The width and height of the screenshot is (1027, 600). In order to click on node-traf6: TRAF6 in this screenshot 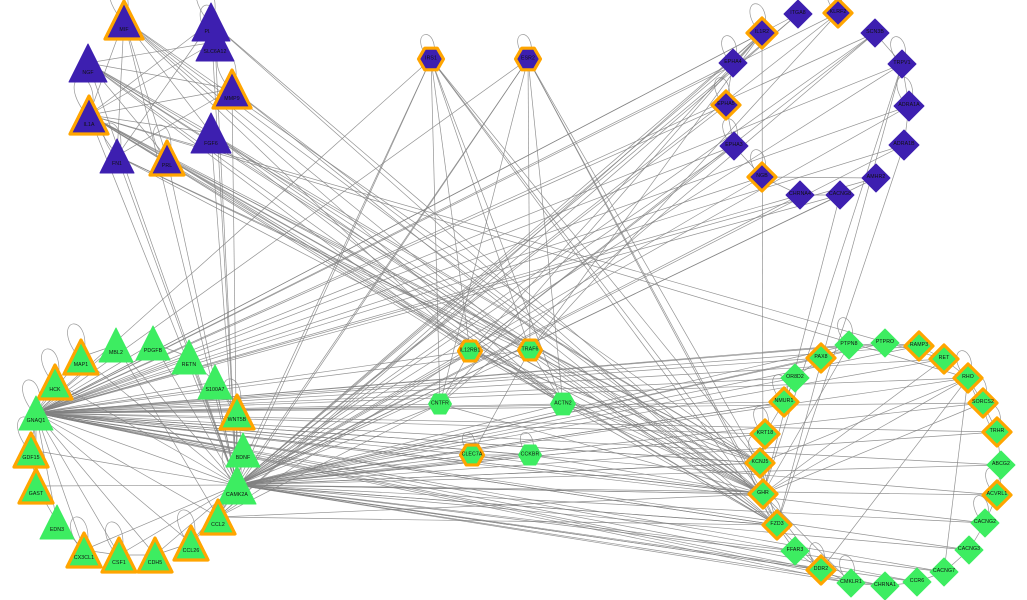, I will do `click(530, 350)`.